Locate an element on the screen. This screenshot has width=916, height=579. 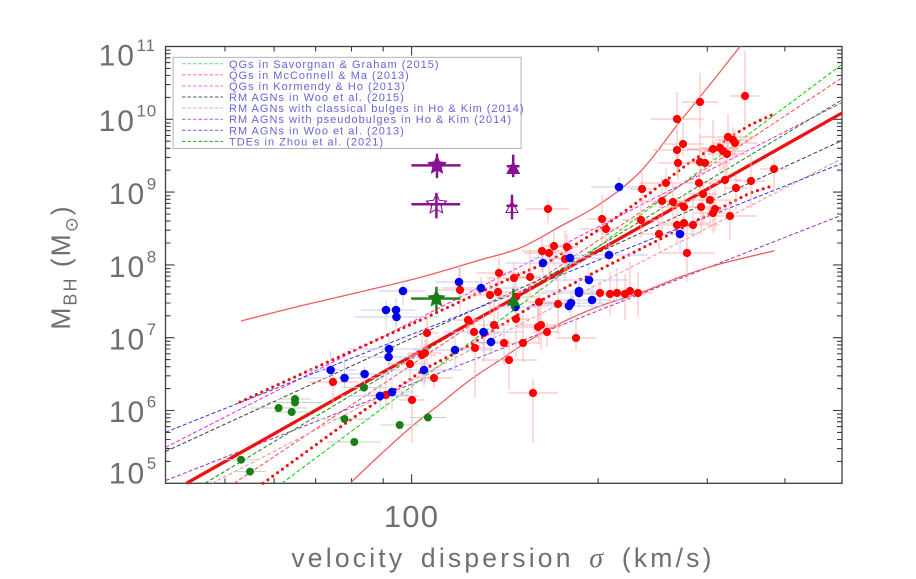
svg-text:QGs in Savorgnan & Graham (201: QGs in Savorgnan & Graham (2015) is located at coordinates (334, 65).